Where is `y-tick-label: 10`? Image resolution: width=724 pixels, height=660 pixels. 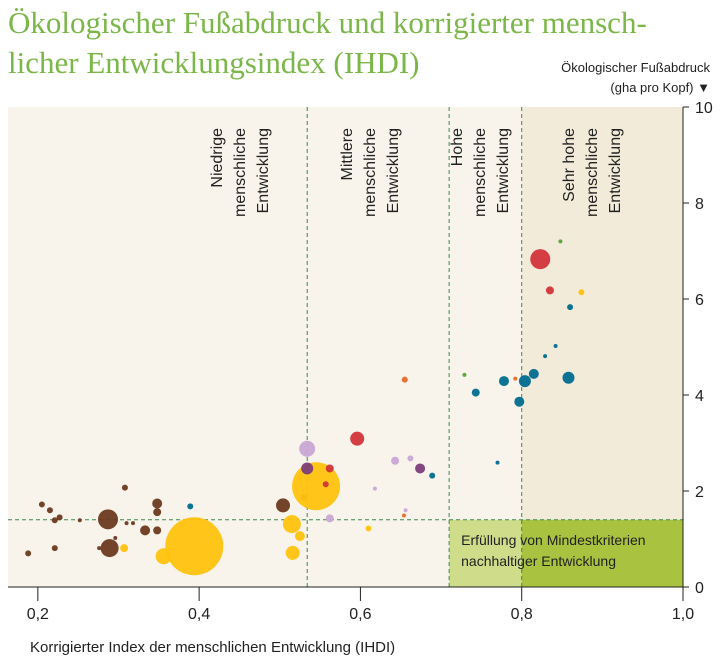
y-tick-label: 10 is located at coordinates (704, 108).